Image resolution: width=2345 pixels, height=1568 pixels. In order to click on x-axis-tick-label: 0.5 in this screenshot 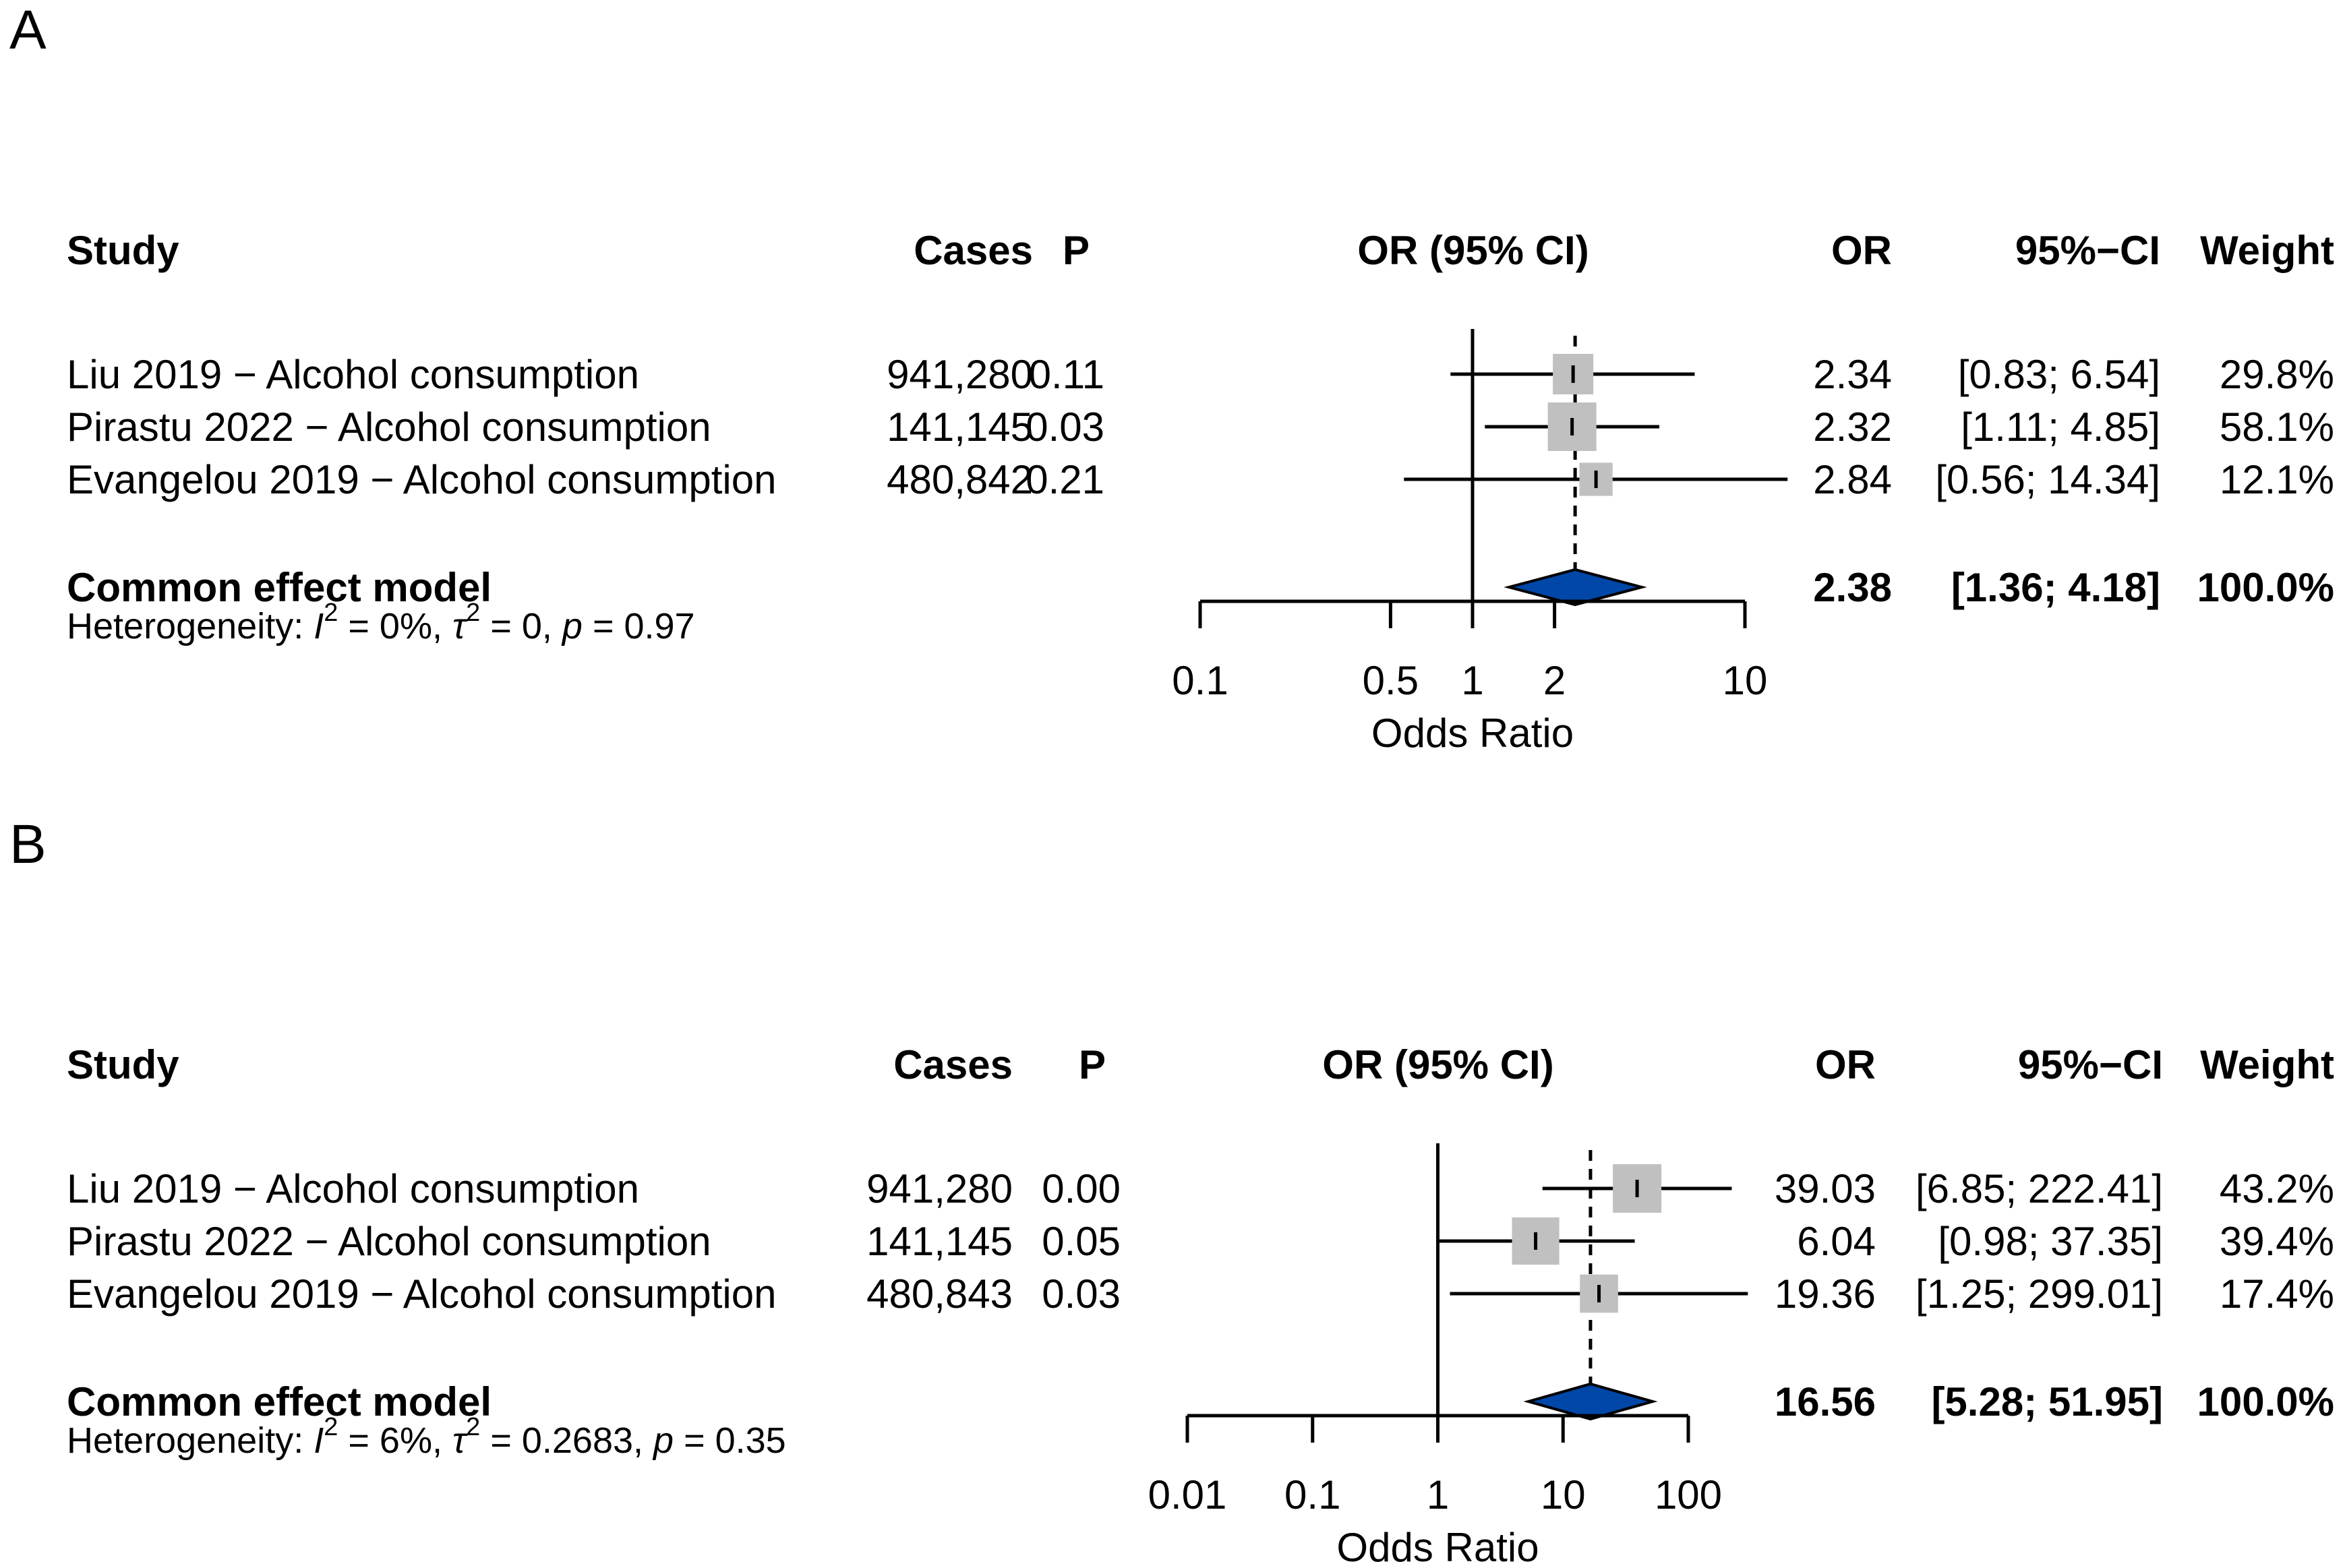, I will do `click(1391, 680)`.